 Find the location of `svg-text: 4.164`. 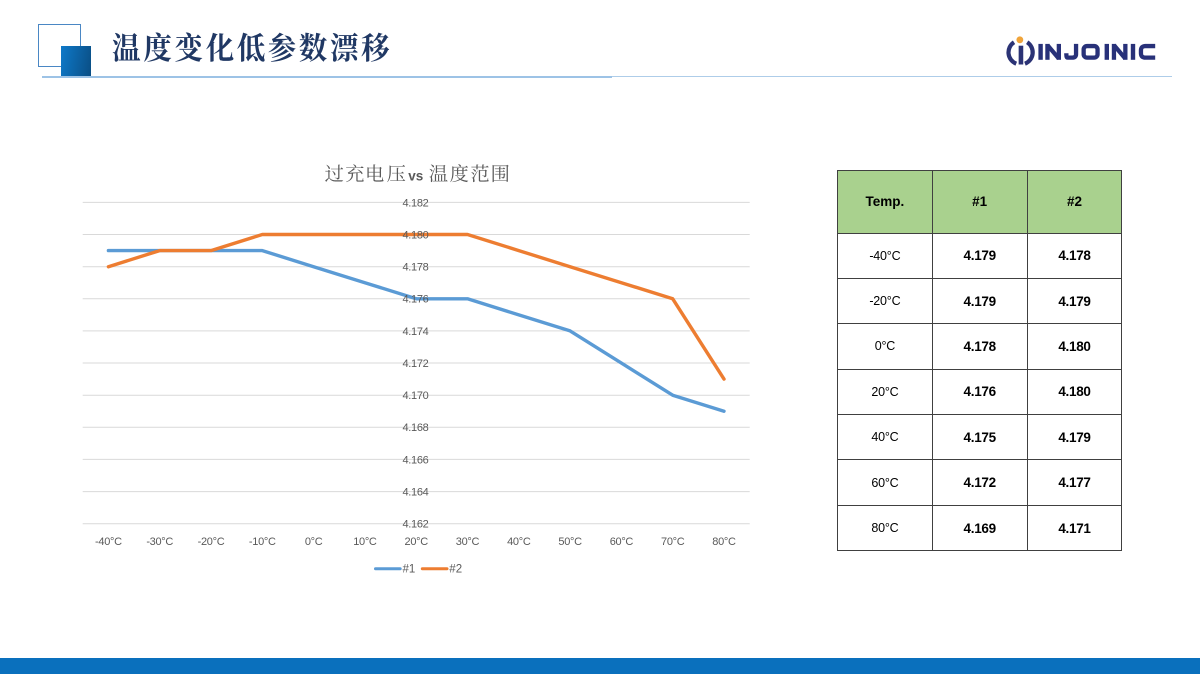

svg-text: 4.164 is located at coordinates (415, 493).